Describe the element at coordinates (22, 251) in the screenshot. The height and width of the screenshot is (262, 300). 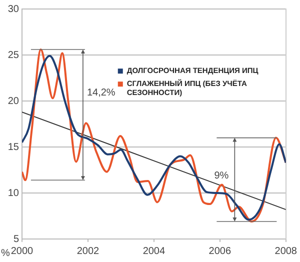
I see `x-tick-label: 2000` at that location.